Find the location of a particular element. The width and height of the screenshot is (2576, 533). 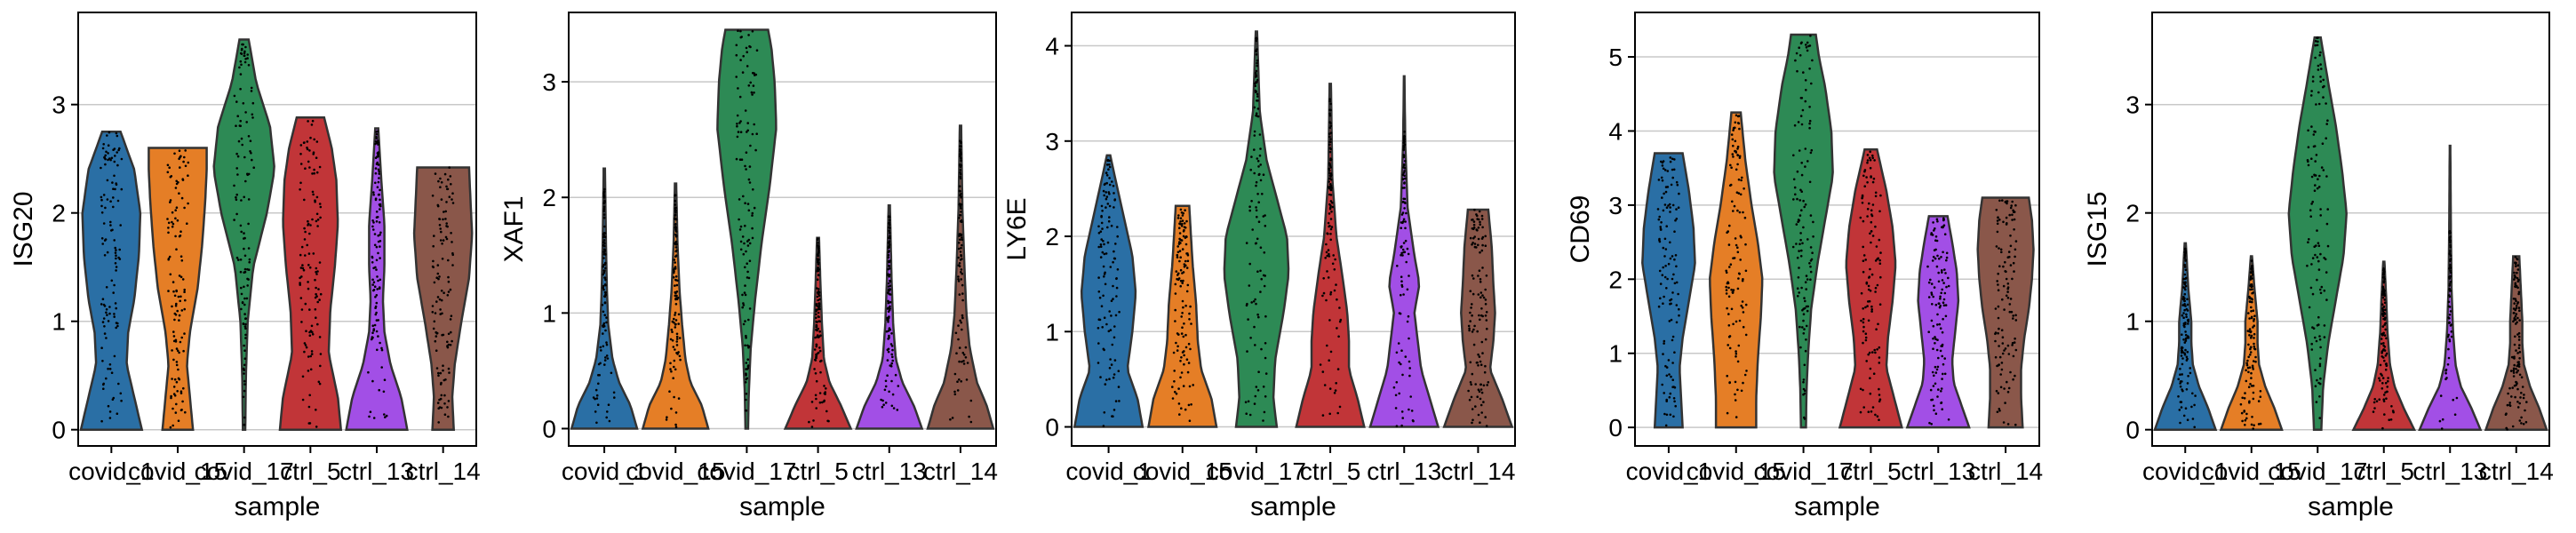

x-axis-label: sample is located at coordinates (1837, 506).